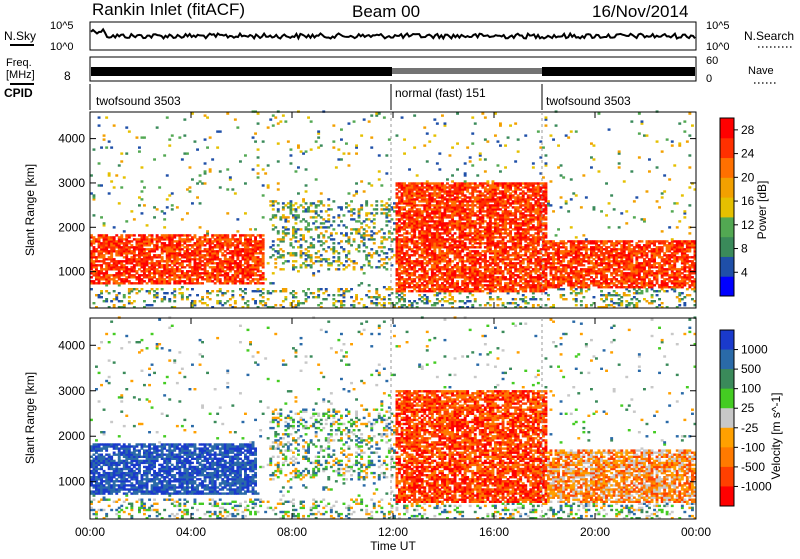 The width and height of the screenshot is (800, 559). What do you see at coordinates (761, 71) in the screenshot?
I see `nave-label: Nave` at bounding box center [761, 71].